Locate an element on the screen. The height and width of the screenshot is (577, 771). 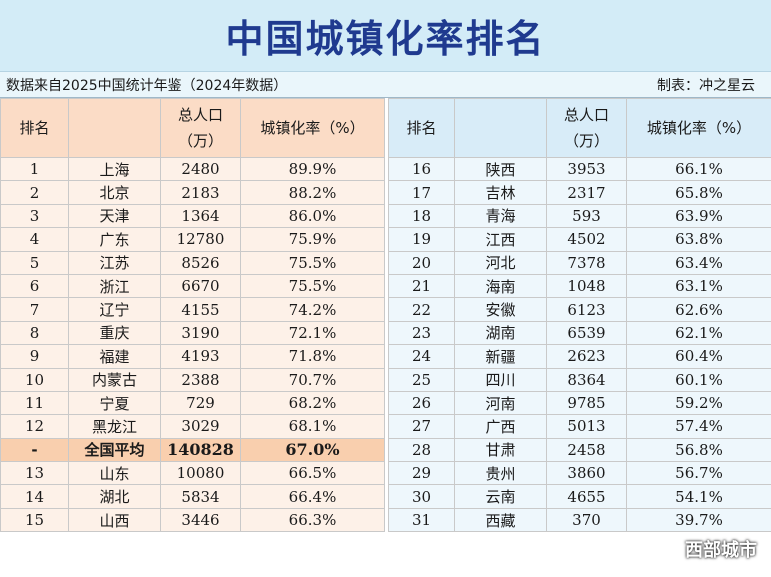
cell-pop: 4655 is located at coordinates (586, 496).